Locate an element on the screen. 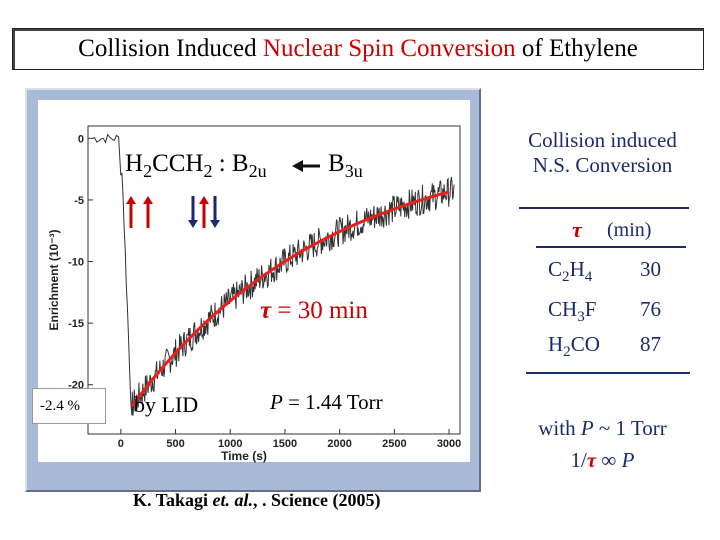  side-title: Collision induced N.S. Conversion is located at coordinates (602, 153).